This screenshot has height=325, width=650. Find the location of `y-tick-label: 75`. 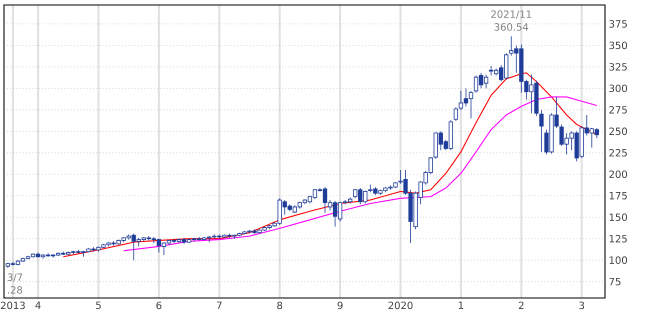

y-tick-label: 75 is located at coordinates (614, 282).